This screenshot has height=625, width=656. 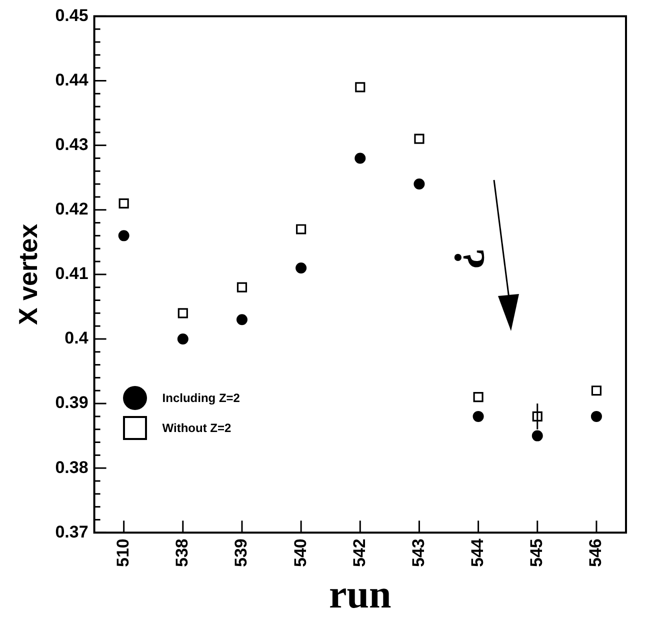 What do you see at coordinates (123, 553) in the screenshot?
I see `x-tick-label: 510` at bounding box center [123, 553].